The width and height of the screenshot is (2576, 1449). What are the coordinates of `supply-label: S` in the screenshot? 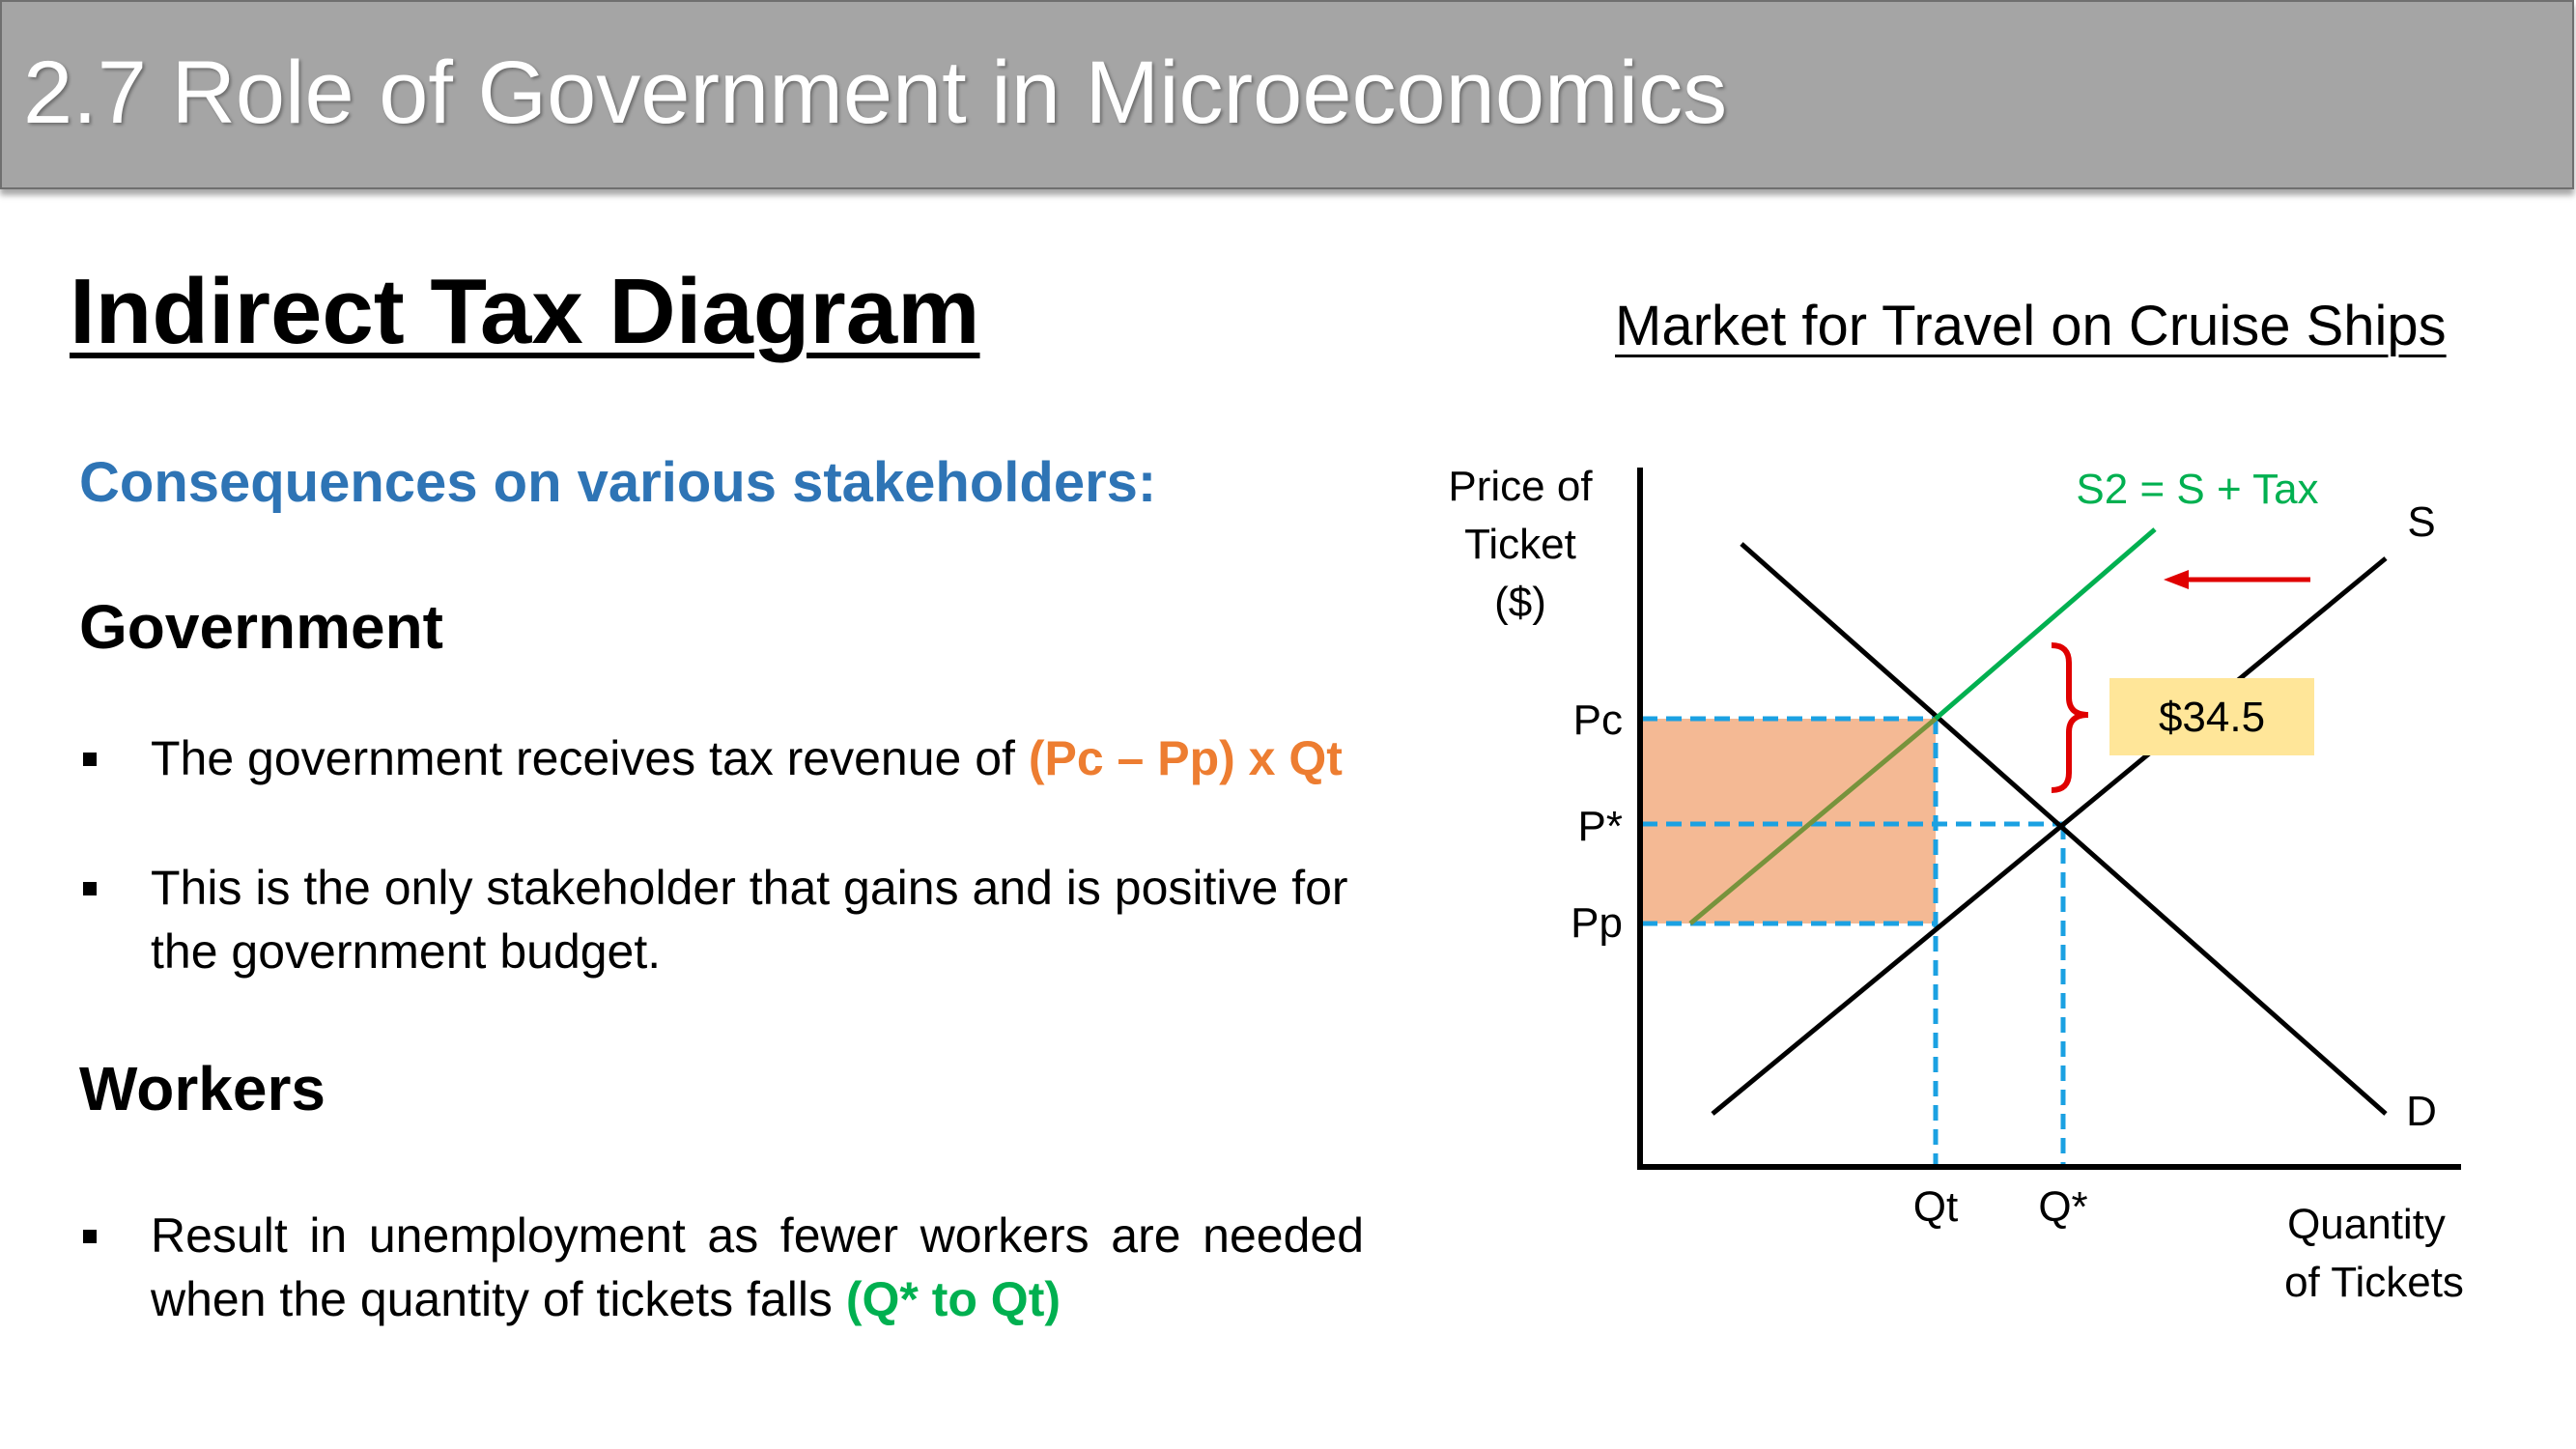 It's located at (2421, 522).